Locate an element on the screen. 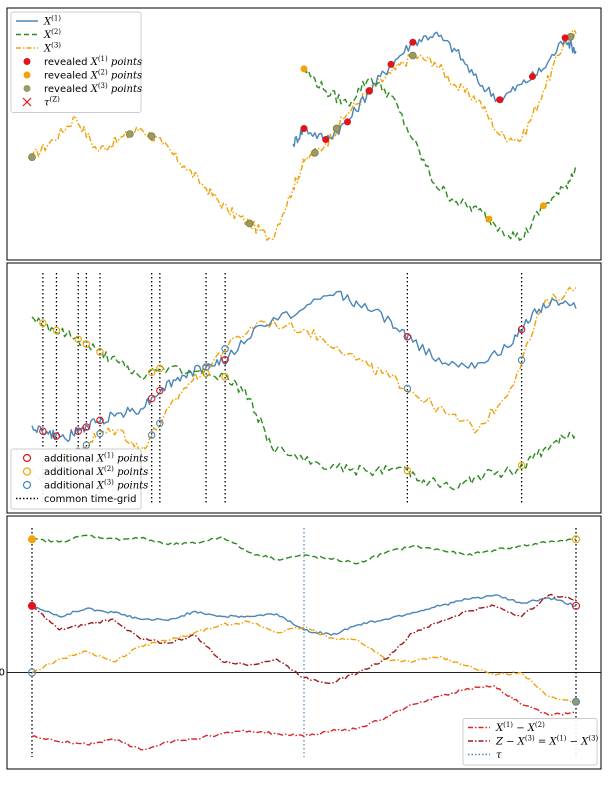 Image resolution: width=608 pixels, height=810 pixels. legend-entry: τ is located at coordinates (485, 755).